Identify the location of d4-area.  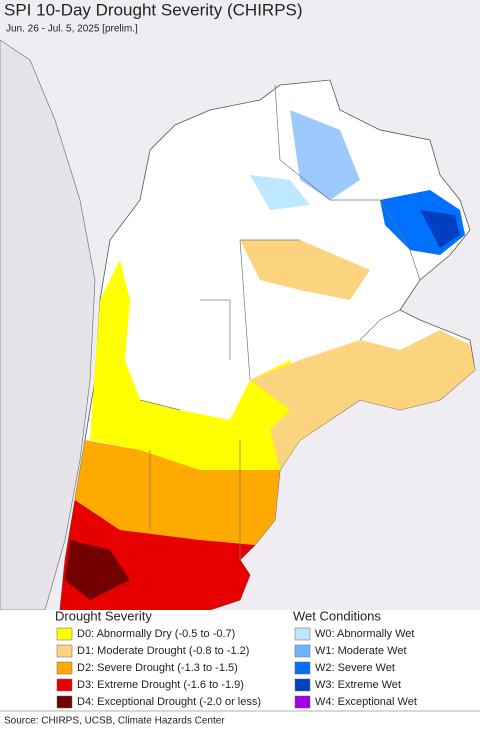
(97, 570).